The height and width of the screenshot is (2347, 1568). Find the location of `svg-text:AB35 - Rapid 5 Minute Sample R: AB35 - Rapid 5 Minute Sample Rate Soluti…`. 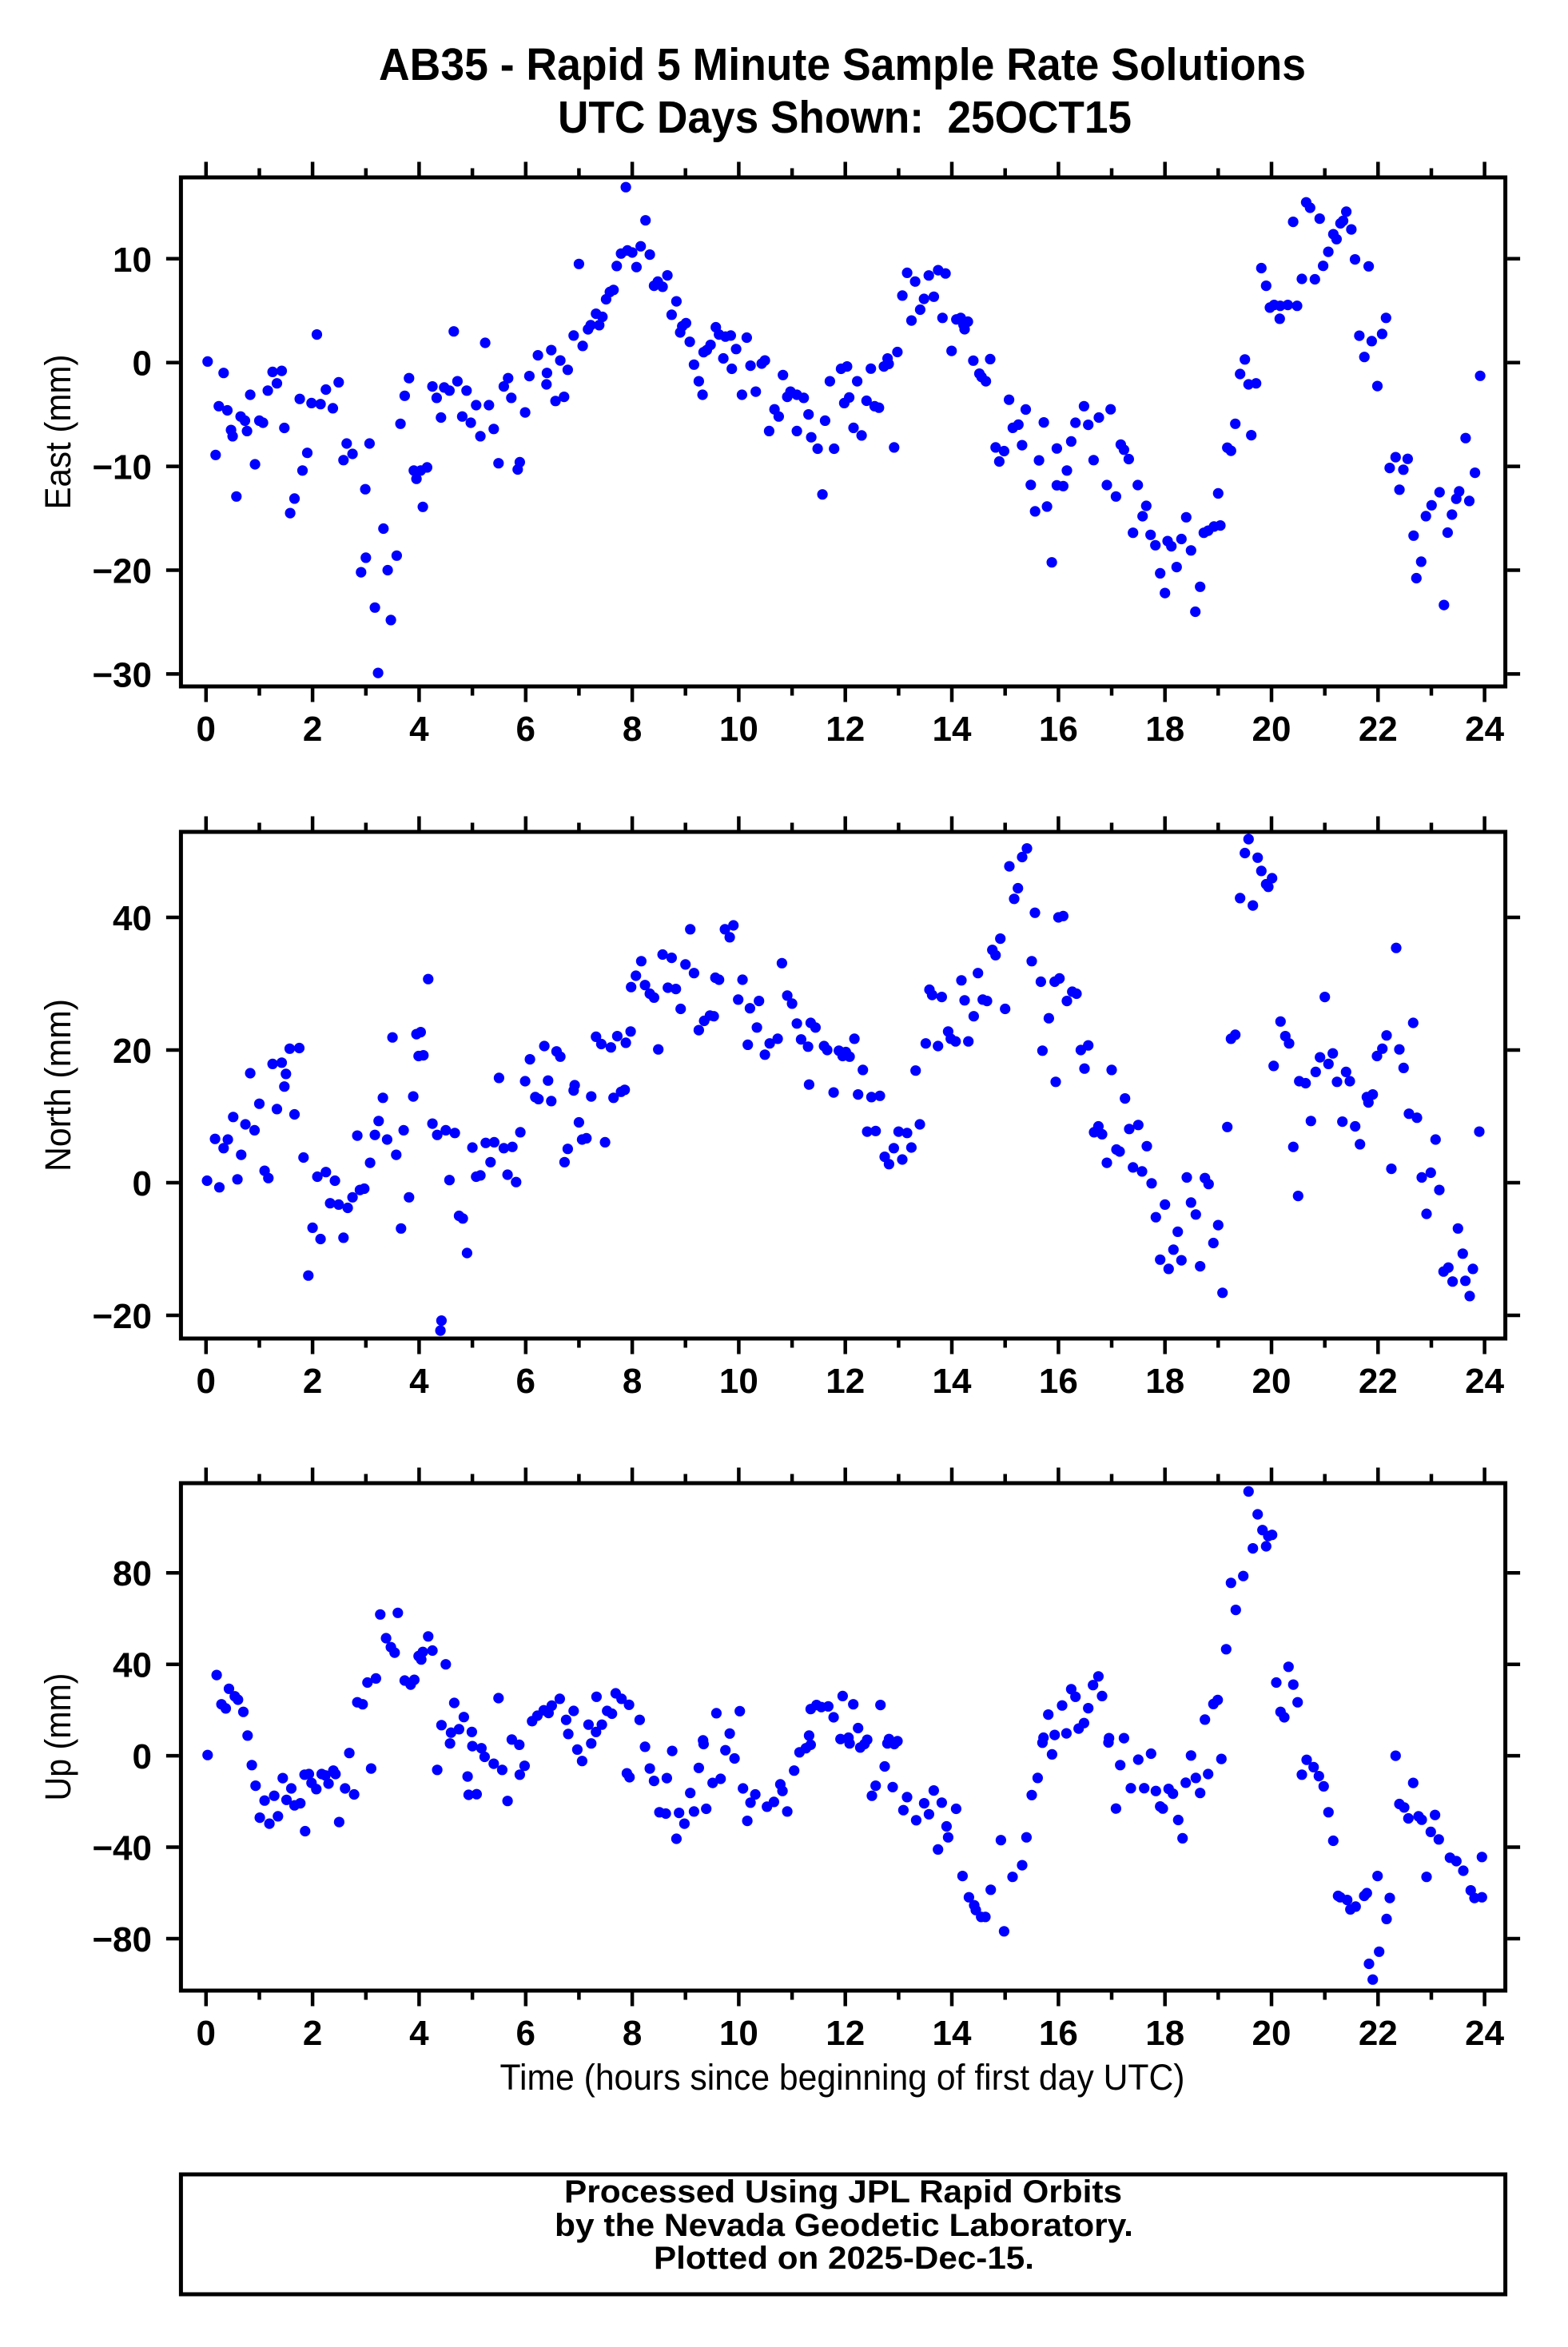

svg-text:AB35 - Rapid 5 Minute Sample R: AB35 - Rapid 5 Minute Sample Rate Soluti… is located at coordinates (842, 65).